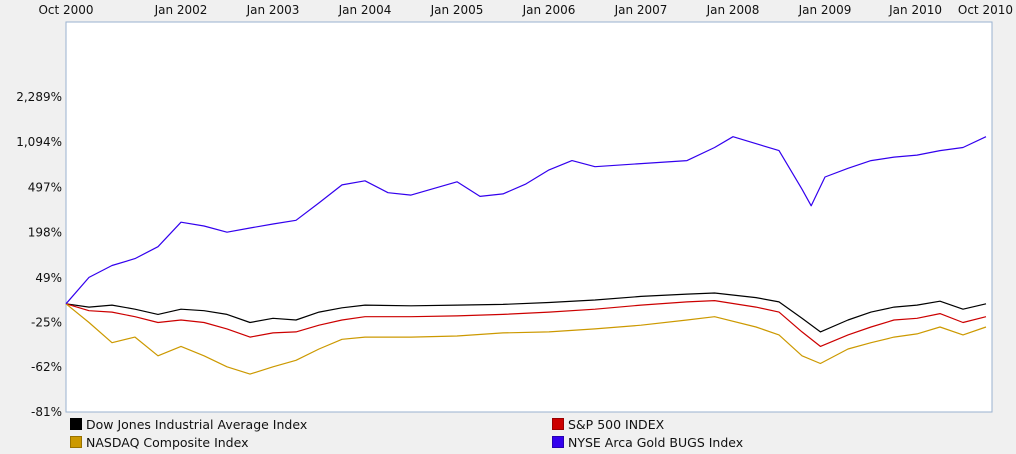  I want to click on legend-label-nasdaq: NASDAQ Composite Index, so click(167, 442).